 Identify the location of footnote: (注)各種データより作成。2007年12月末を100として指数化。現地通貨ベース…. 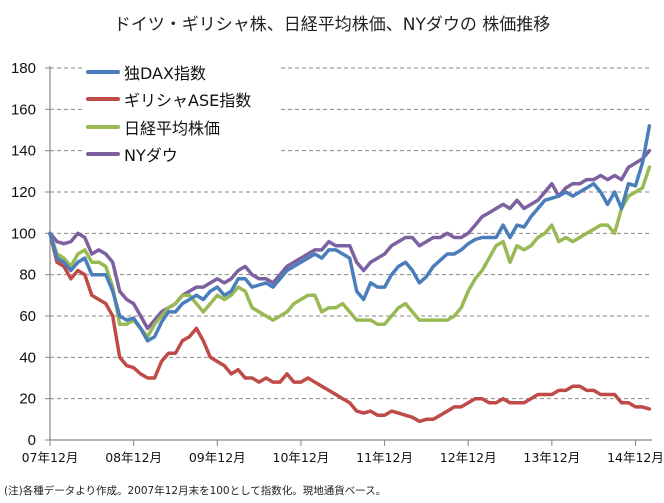
(195, 491).